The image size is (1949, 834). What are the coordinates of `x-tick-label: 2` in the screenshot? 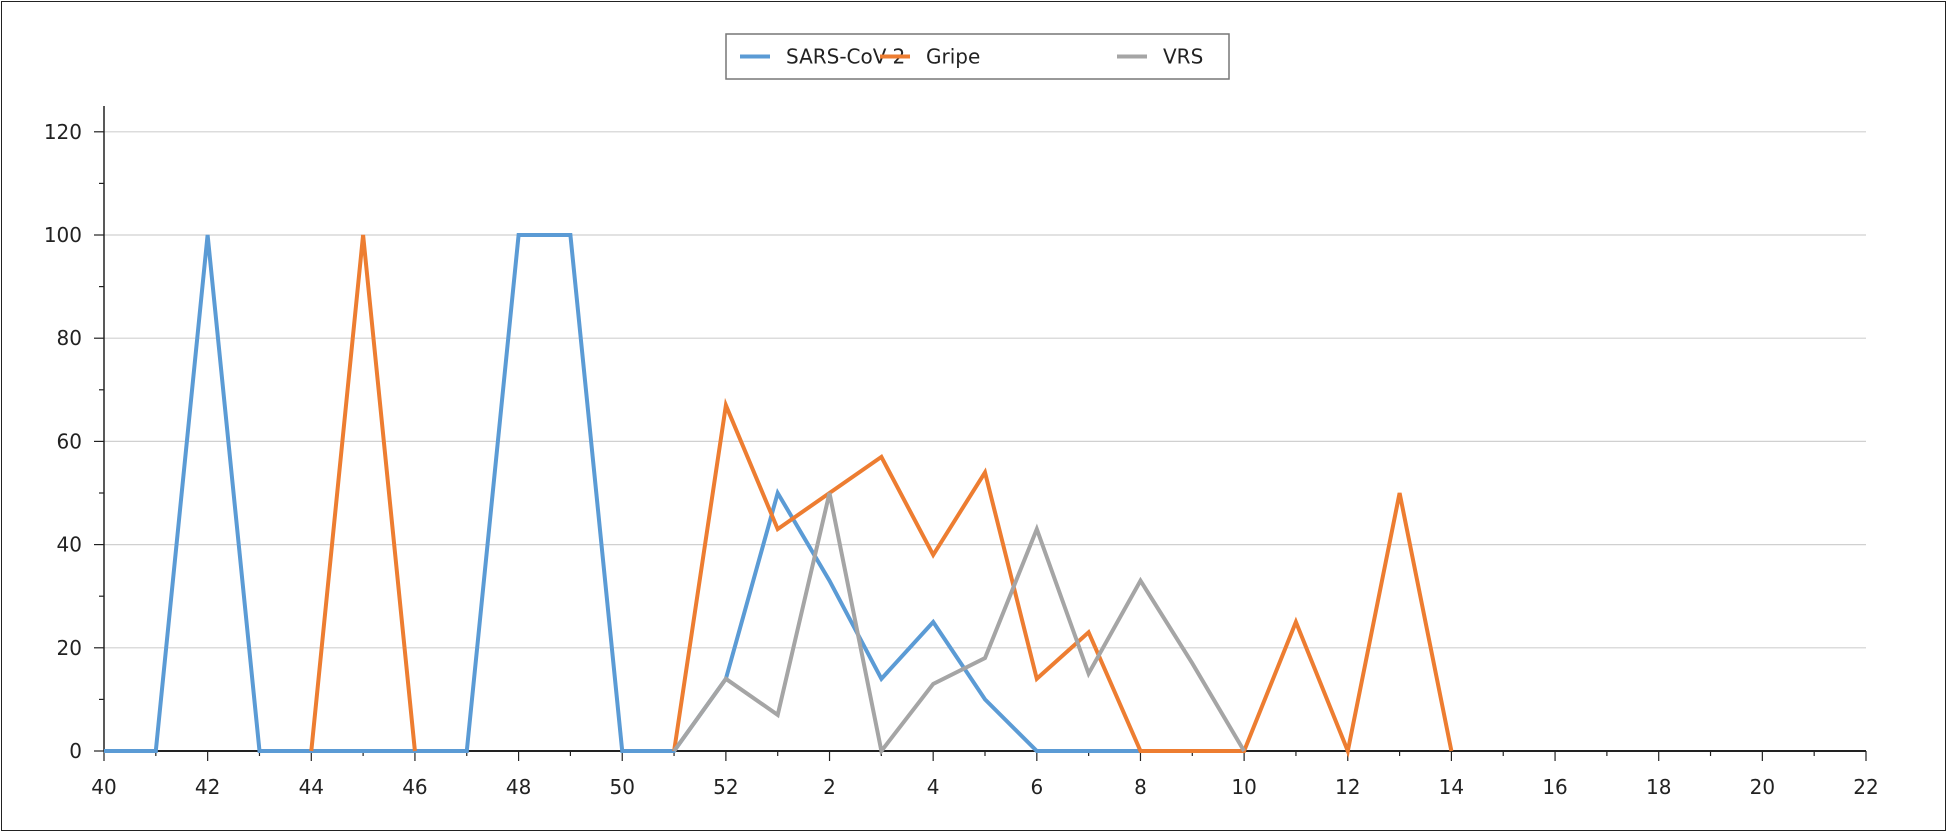 It's located at (829, 787).